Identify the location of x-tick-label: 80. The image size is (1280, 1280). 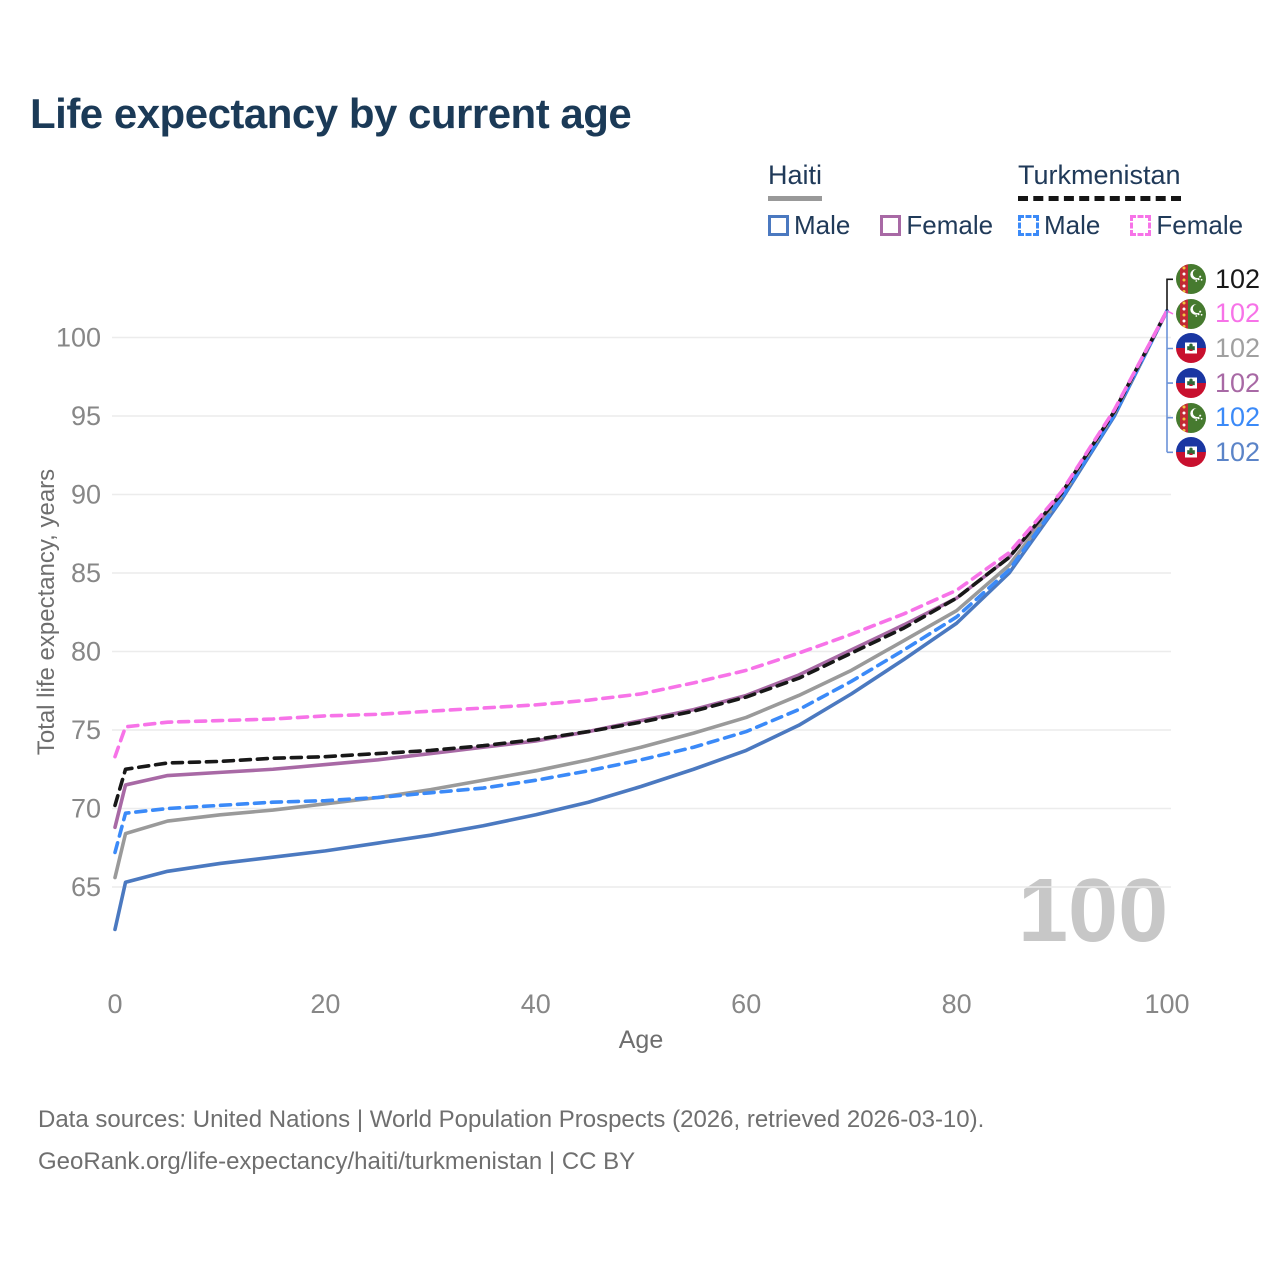
(957, 1004).